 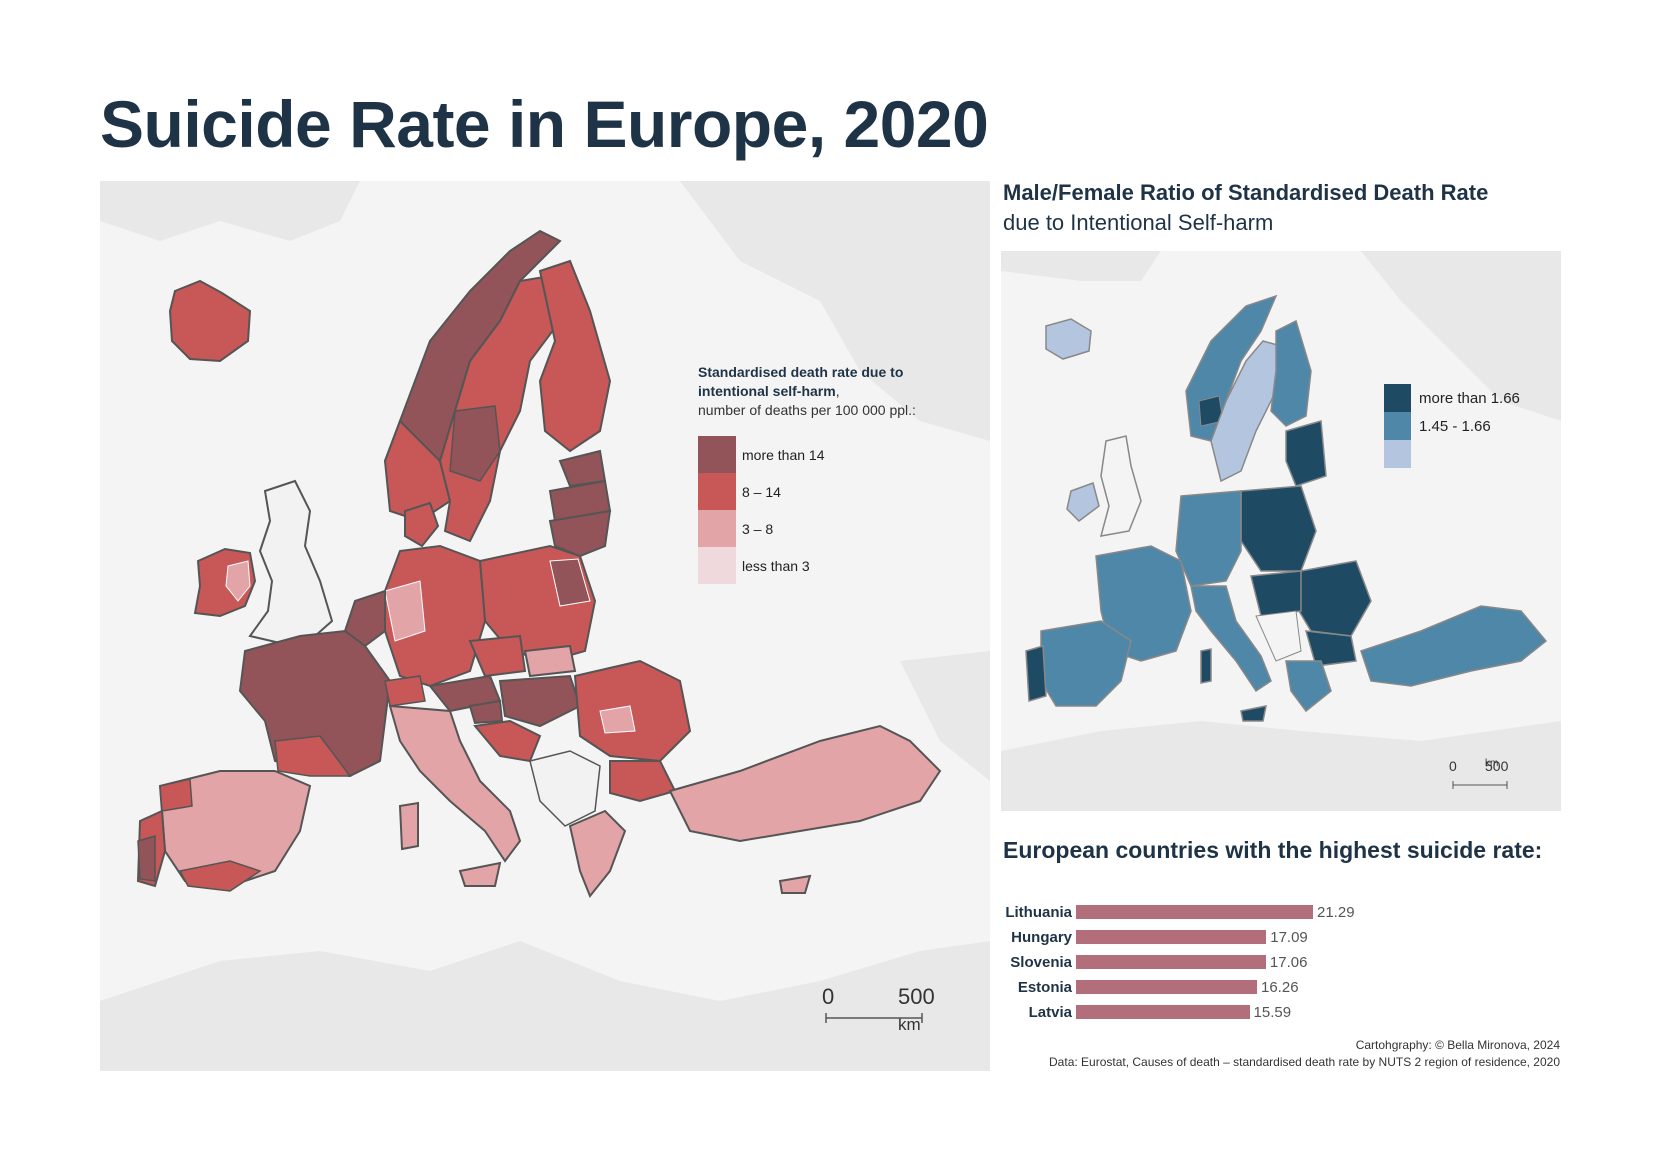 I want to click on bar-country-label: Lithuania, so click(x=1038, y=912).